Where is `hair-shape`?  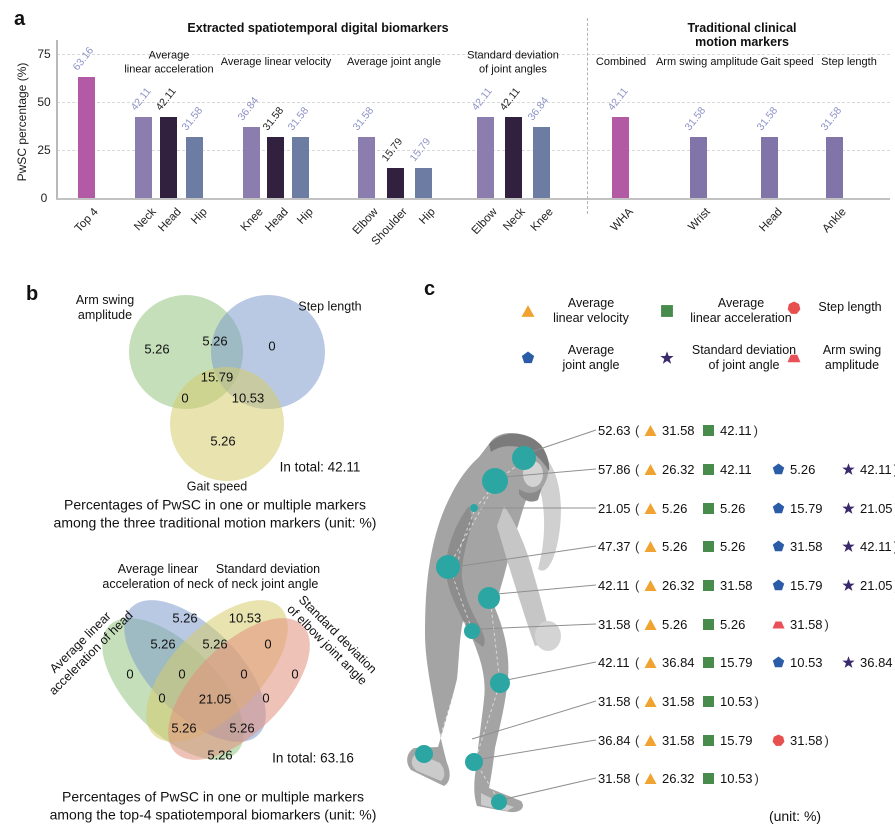 hair-shape is located at coordinates (519, 452).